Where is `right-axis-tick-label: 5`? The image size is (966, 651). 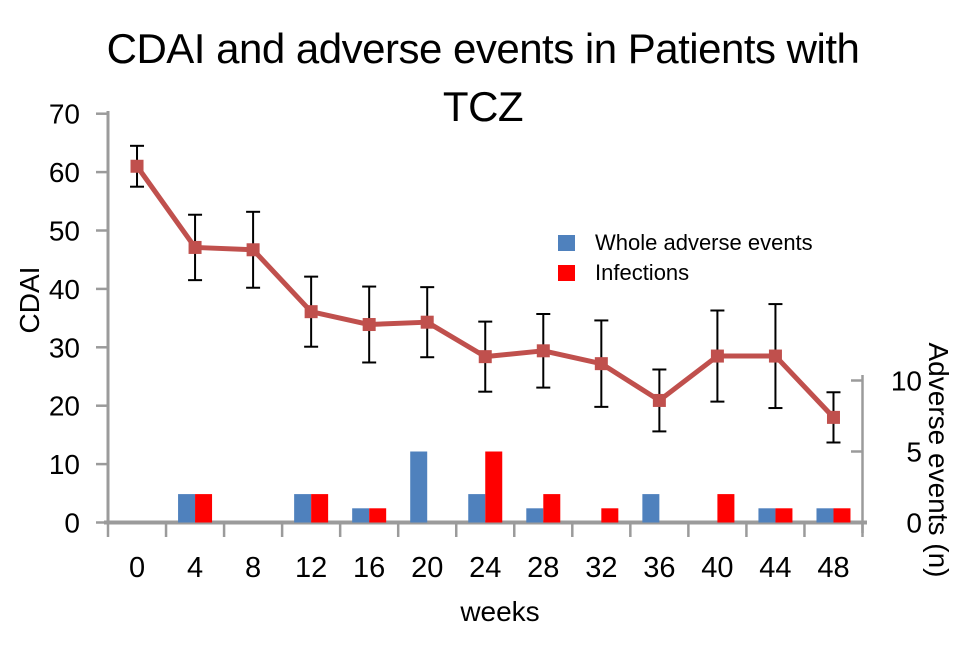
right-axis-tick-label: 5 is located at coordinates (914, 452).